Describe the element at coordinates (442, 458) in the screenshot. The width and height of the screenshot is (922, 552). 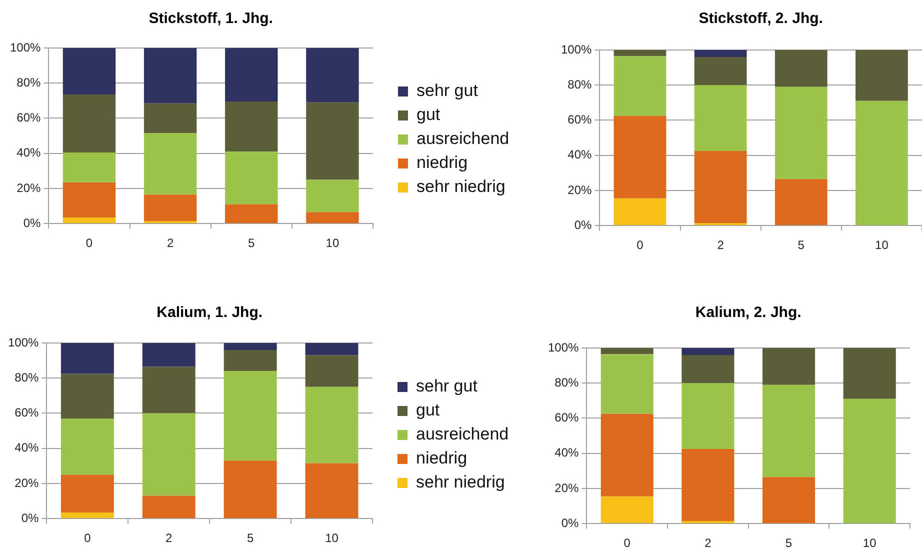
I see `legend-label: niedrig` at that location.